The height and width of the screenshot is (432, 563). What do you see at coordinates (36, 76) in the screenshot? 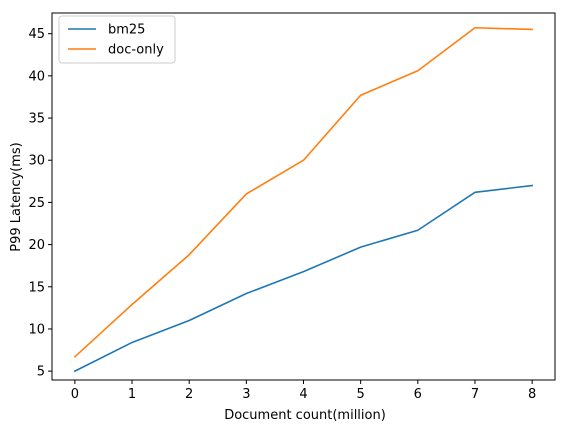
I see `y-tick-label: 40` at bounding box center [36, 76].